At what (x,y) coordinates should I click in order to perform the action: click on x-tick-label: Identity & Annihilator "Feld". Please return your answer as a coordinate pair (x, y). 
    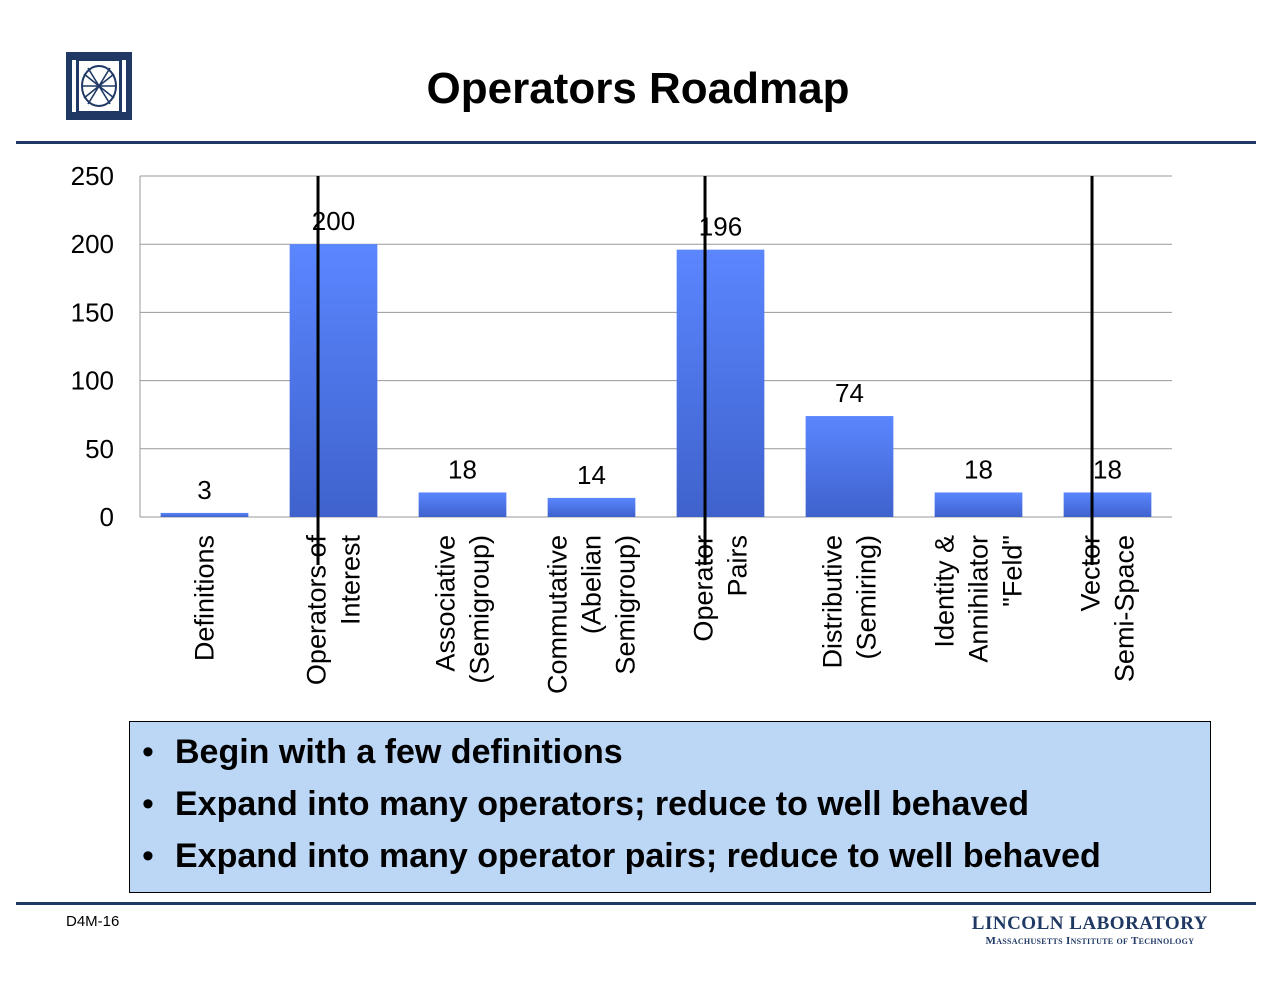
    Looking at the image, I should click on (979, 599).